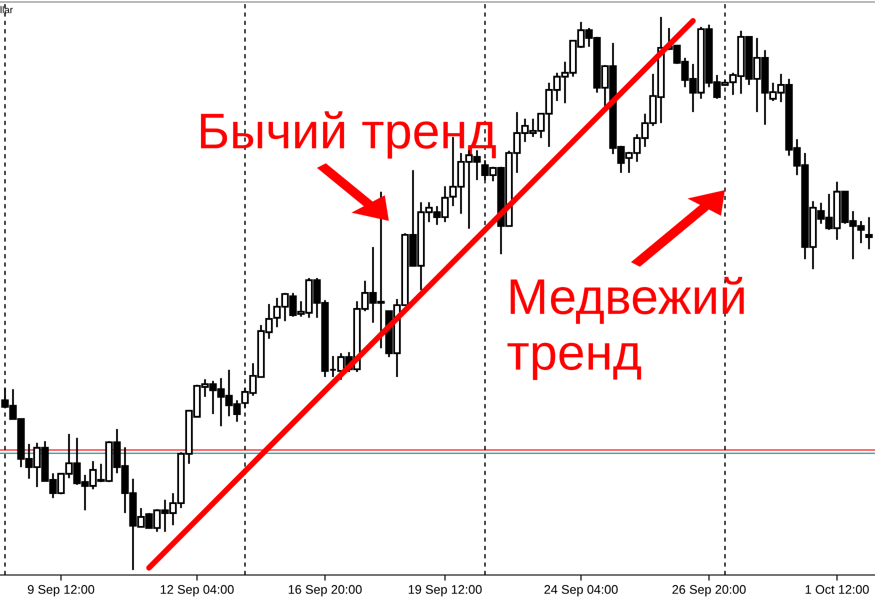 This screenshot has width=875, height=603. I want to click on x-tick-label: 24 Sep 04:00, so click(581, 590).